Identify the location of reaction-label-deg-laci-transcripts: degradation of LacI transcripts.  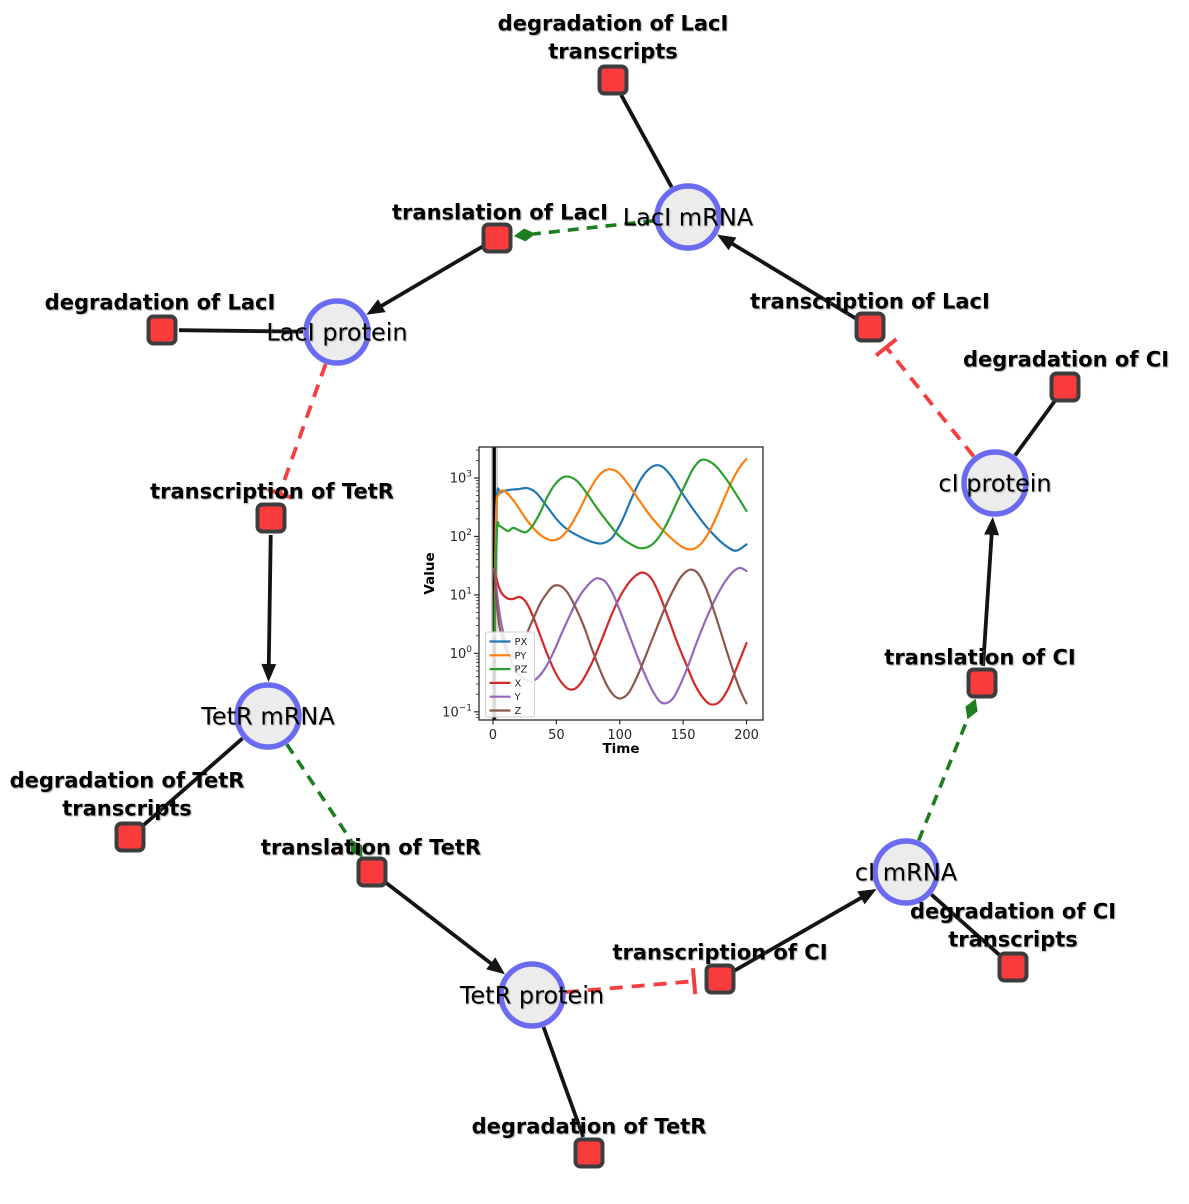
(613, 38).